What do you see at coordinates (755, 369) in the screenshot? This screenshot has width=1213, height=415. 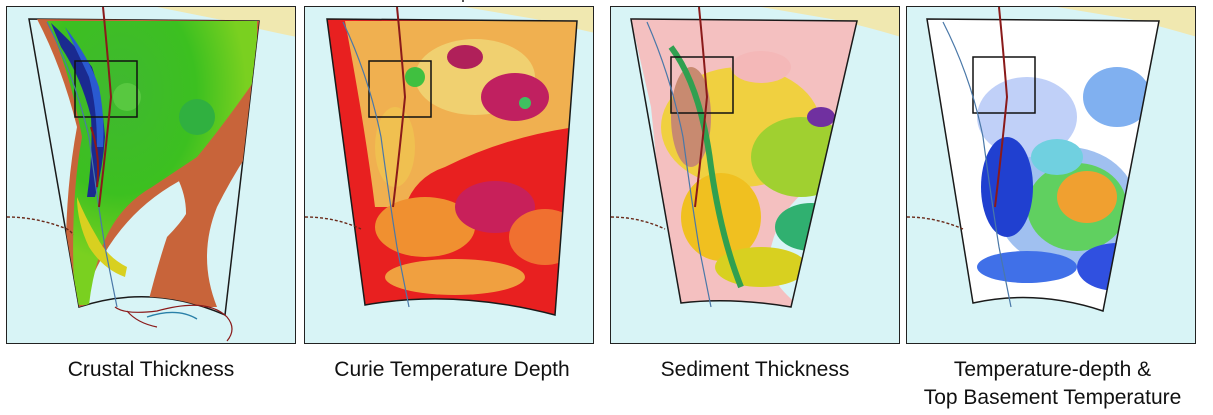 I see `caption-sediment-thickness: Sediment Thickness` at bounding box center [755, 369].